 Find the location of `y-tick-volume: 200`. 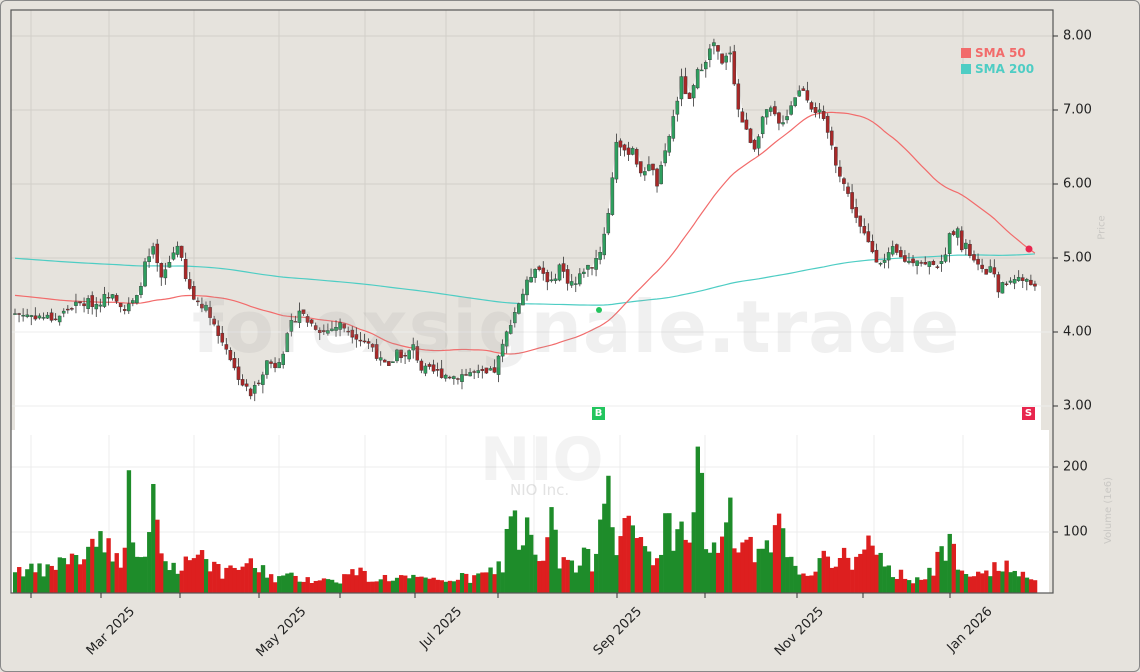

y-tick-volume: 200 is located at coordinates (1075, 467).